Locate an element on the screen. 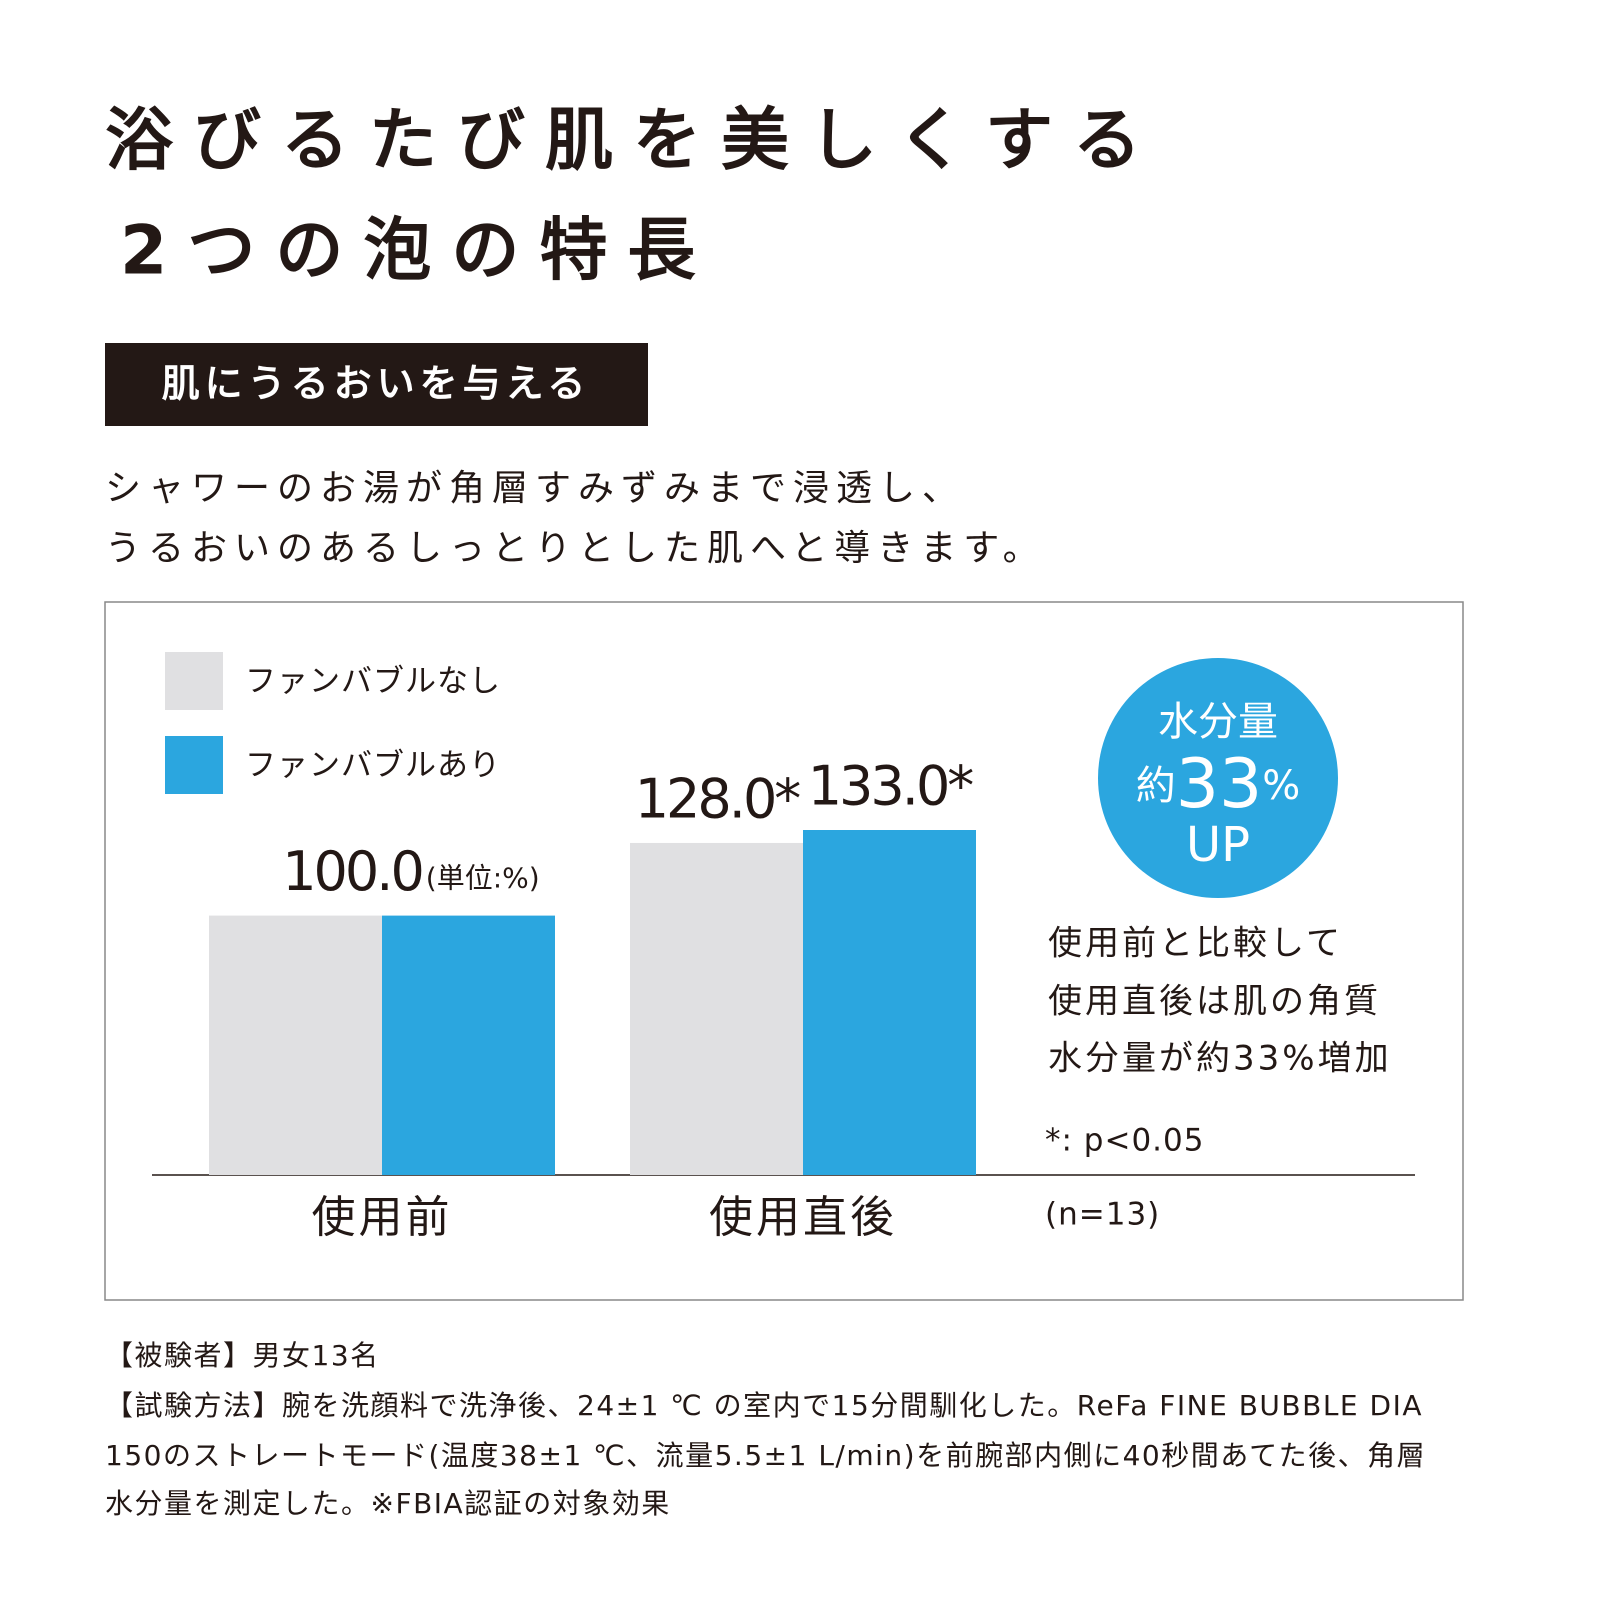  highlight-circle is located at coordinates (1218, 778).